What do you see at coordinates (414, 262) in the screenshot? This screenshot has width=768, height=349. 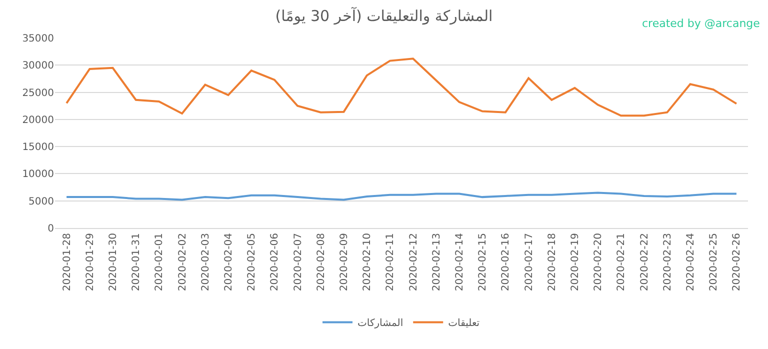 I see `x-tick-label: 2020-02-12` at bounding box center [414, 262].